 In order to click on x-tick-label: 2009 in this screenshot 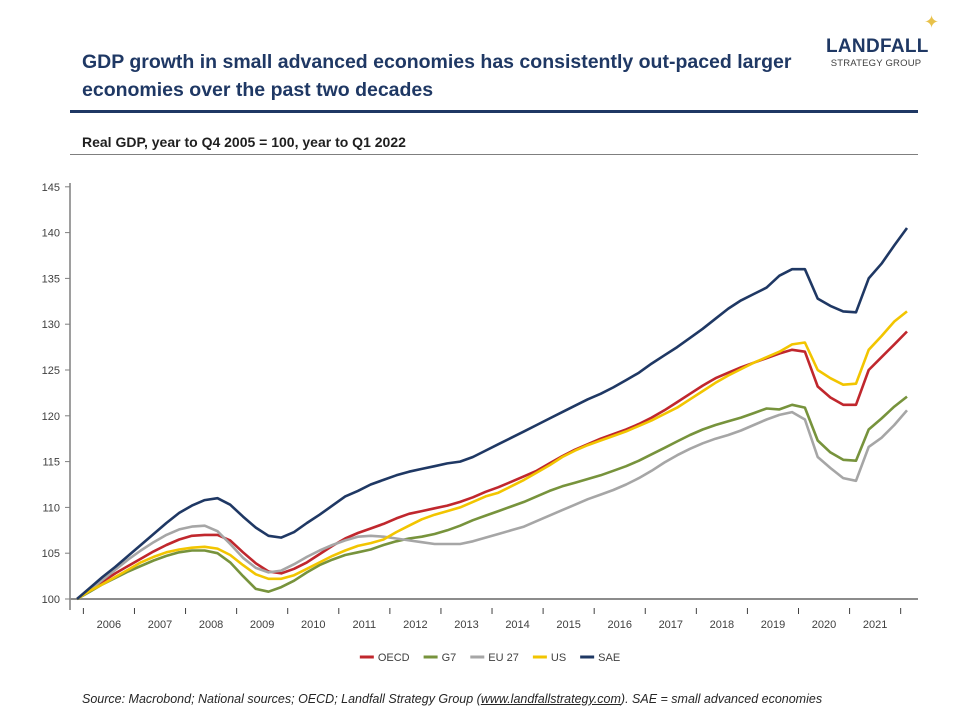, I will do `click(262, 625)`.